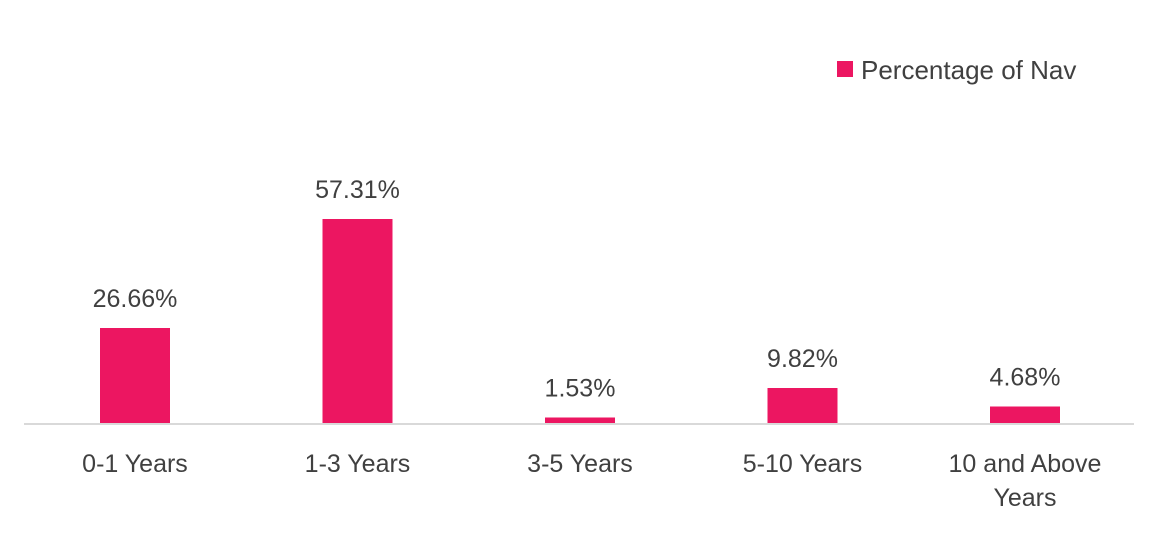 Image resolution: width=1164 pixels, height=540 pixels. Describe the element at coordinates (1025, 481) in the screenshot. I see `x-tick-label-4: 10 and Above Years` at that location.